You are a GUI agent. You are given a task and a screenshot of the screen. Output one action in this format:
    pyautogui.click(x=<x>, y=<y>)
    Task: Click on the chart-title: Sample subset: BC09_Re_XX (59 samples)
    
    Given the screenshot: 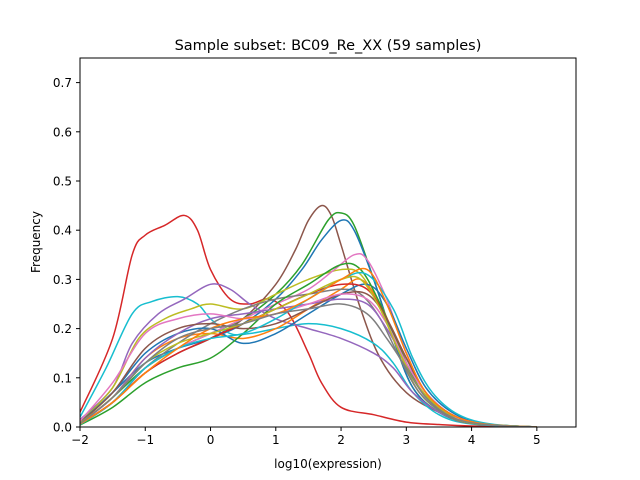 What is the action you would take?
    pyautogui.click(x=328, y=46)
    